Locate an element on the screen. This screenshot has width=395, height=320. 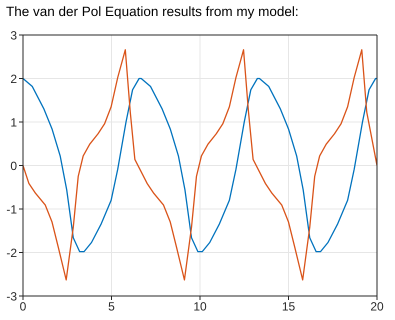
y-tick-label: 0 is located at coordinates (14, 165).